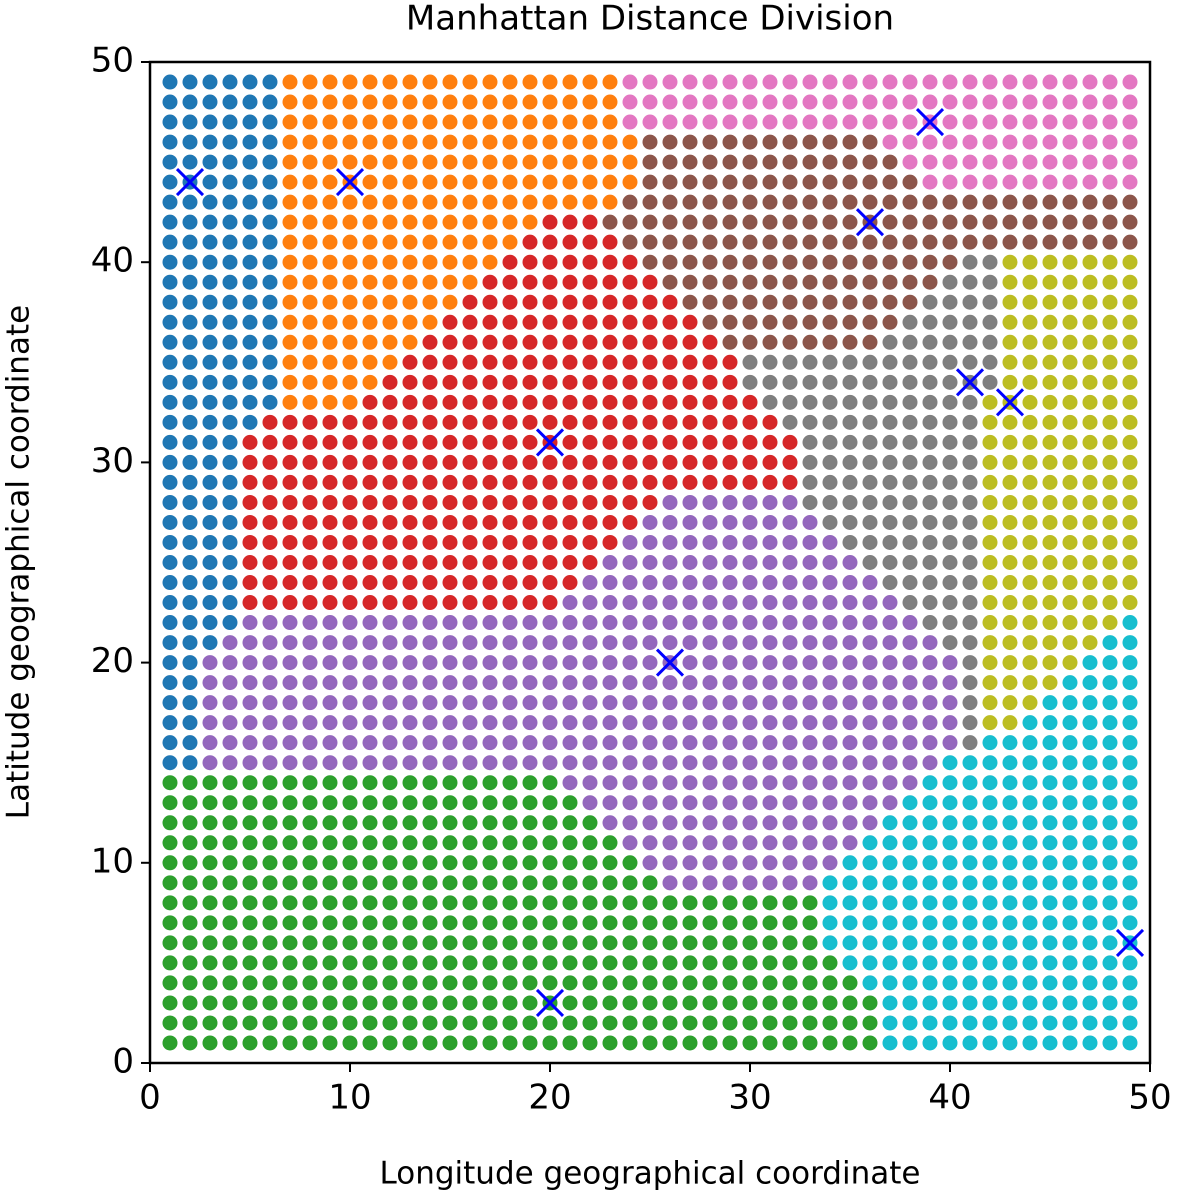 The width and height of the screenshot is (1178, 1200). What do you see at coordinates (19, 562) in the screenshot?
I see `y-axis-label: Latitude geographical coordinate` at bounding box center [19, 562].